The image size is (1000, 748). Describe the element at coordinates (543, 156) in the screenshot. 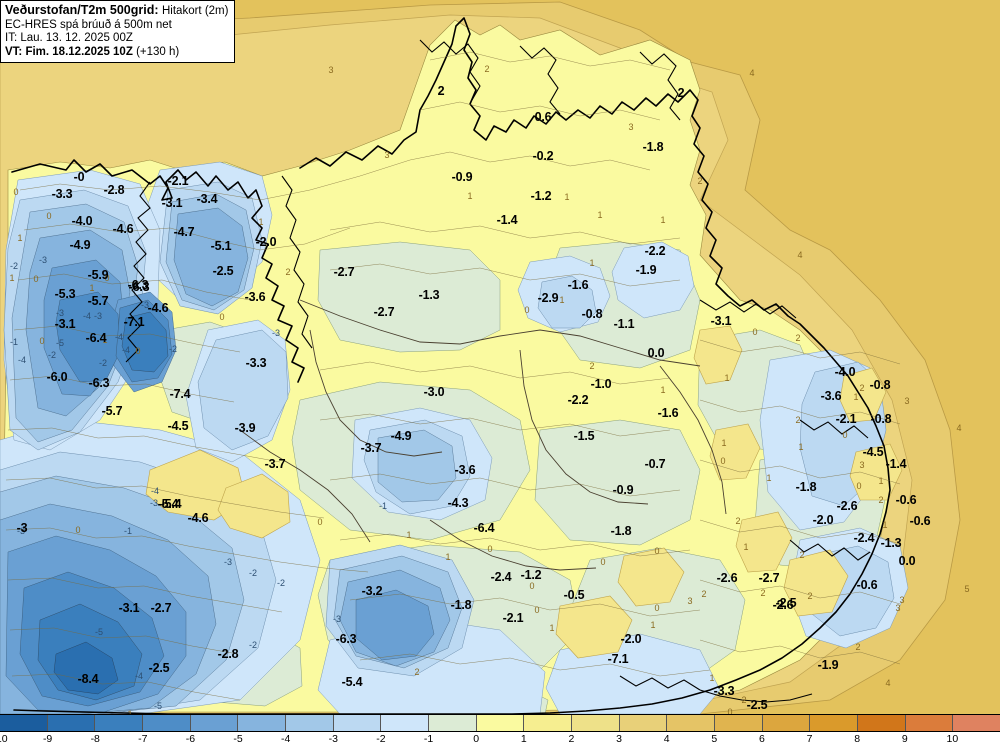

I see `temperature-value-label: -0.2` at that location.